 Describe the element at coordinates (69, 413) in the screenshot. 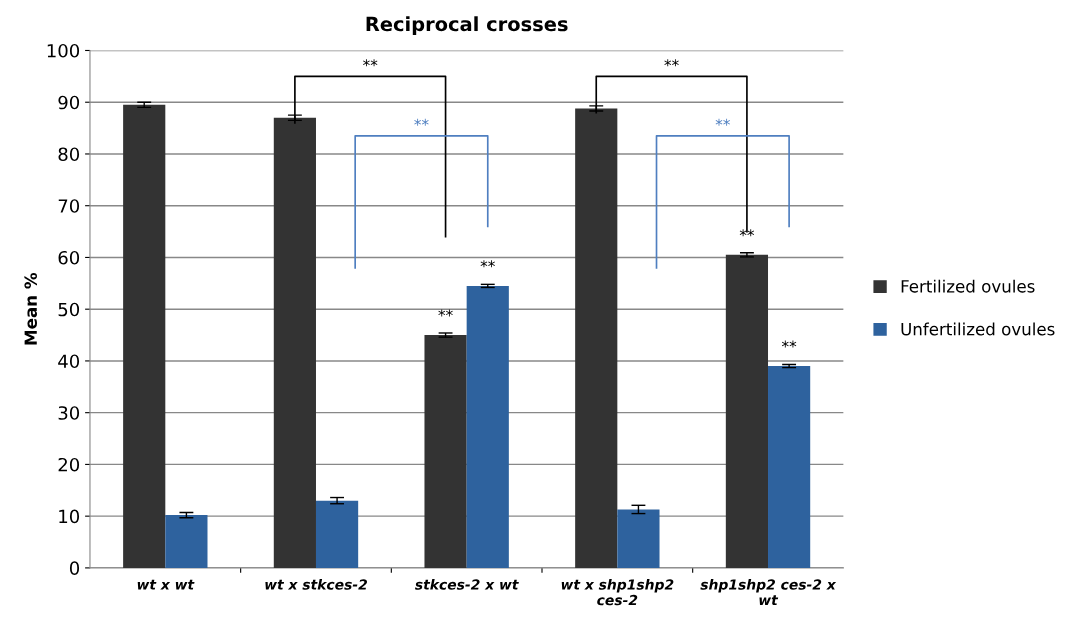

I see `y-tick-label: 30` at that location.